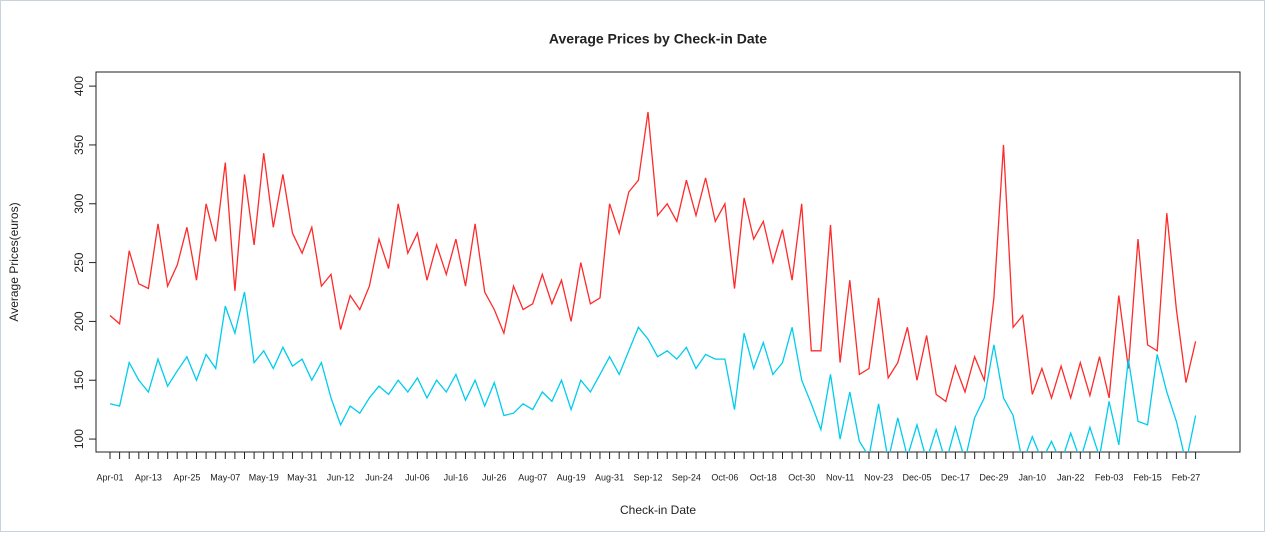 The width and height of the screenshot is (1265, 537). What do you see at coordinates (532, 477) in the screenshot?
I see `x-tick-label: Aug-07` at bounding box center [532, 477].